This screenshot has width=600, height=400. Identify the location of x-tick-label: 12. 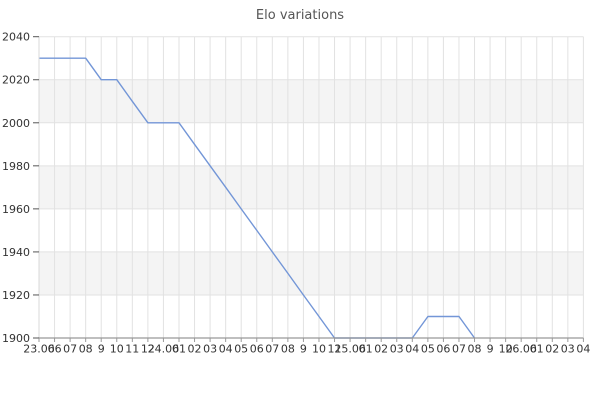
(148, 349).